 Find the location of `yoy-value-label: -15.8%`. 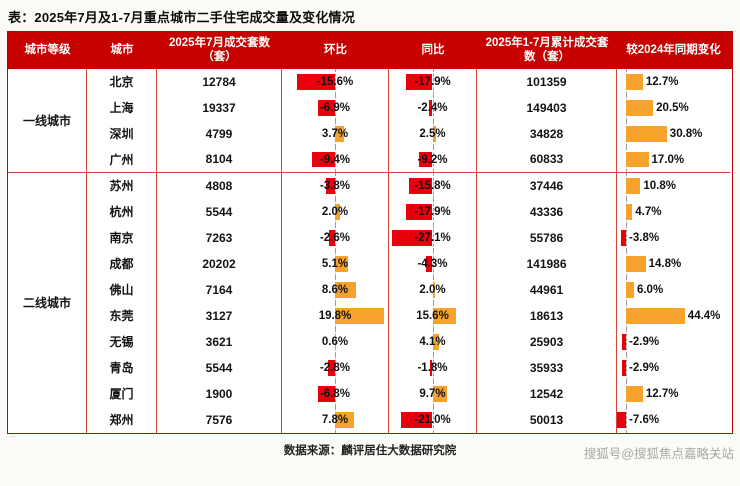

yoy-value-label: -15.8% is located at coordinates (432, 185).